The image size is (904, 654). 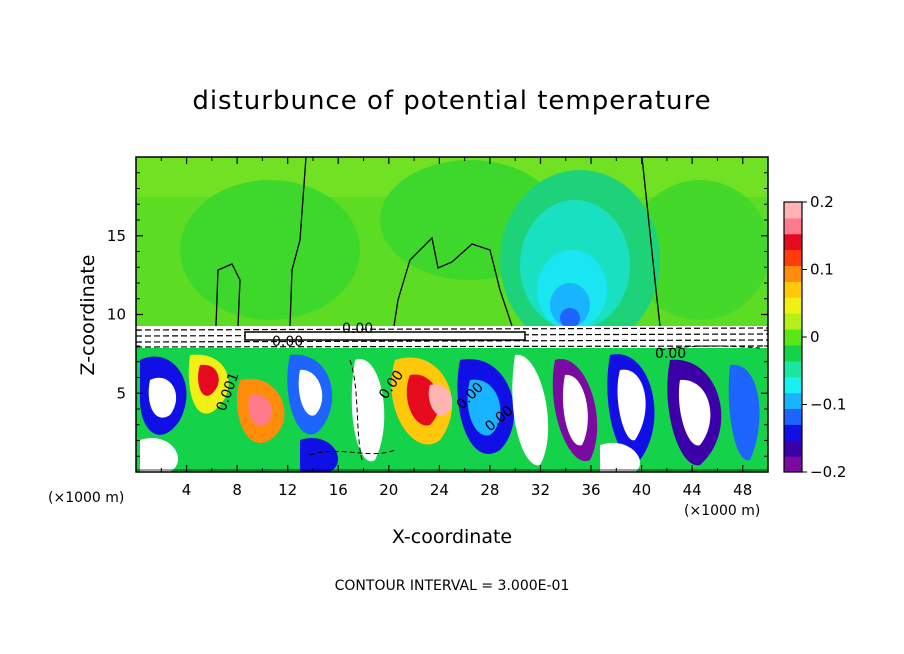 I want to click on x-unit-right: (×1000 m), so click(x=722, y=511).